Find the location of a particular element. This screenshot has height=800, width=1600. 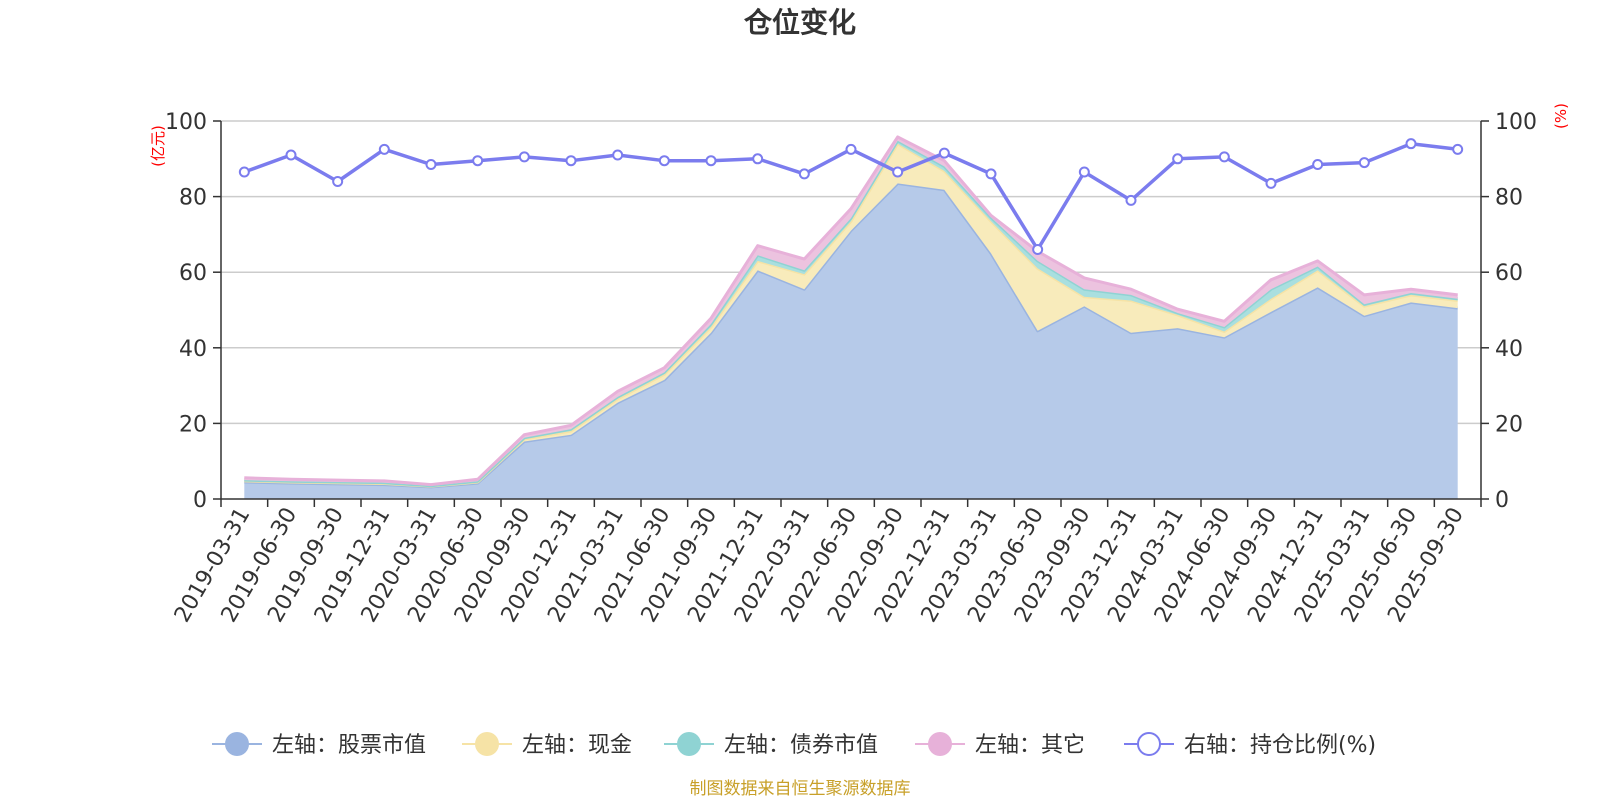

right-tick-label: 0 is located at coordinates (1502, 500).